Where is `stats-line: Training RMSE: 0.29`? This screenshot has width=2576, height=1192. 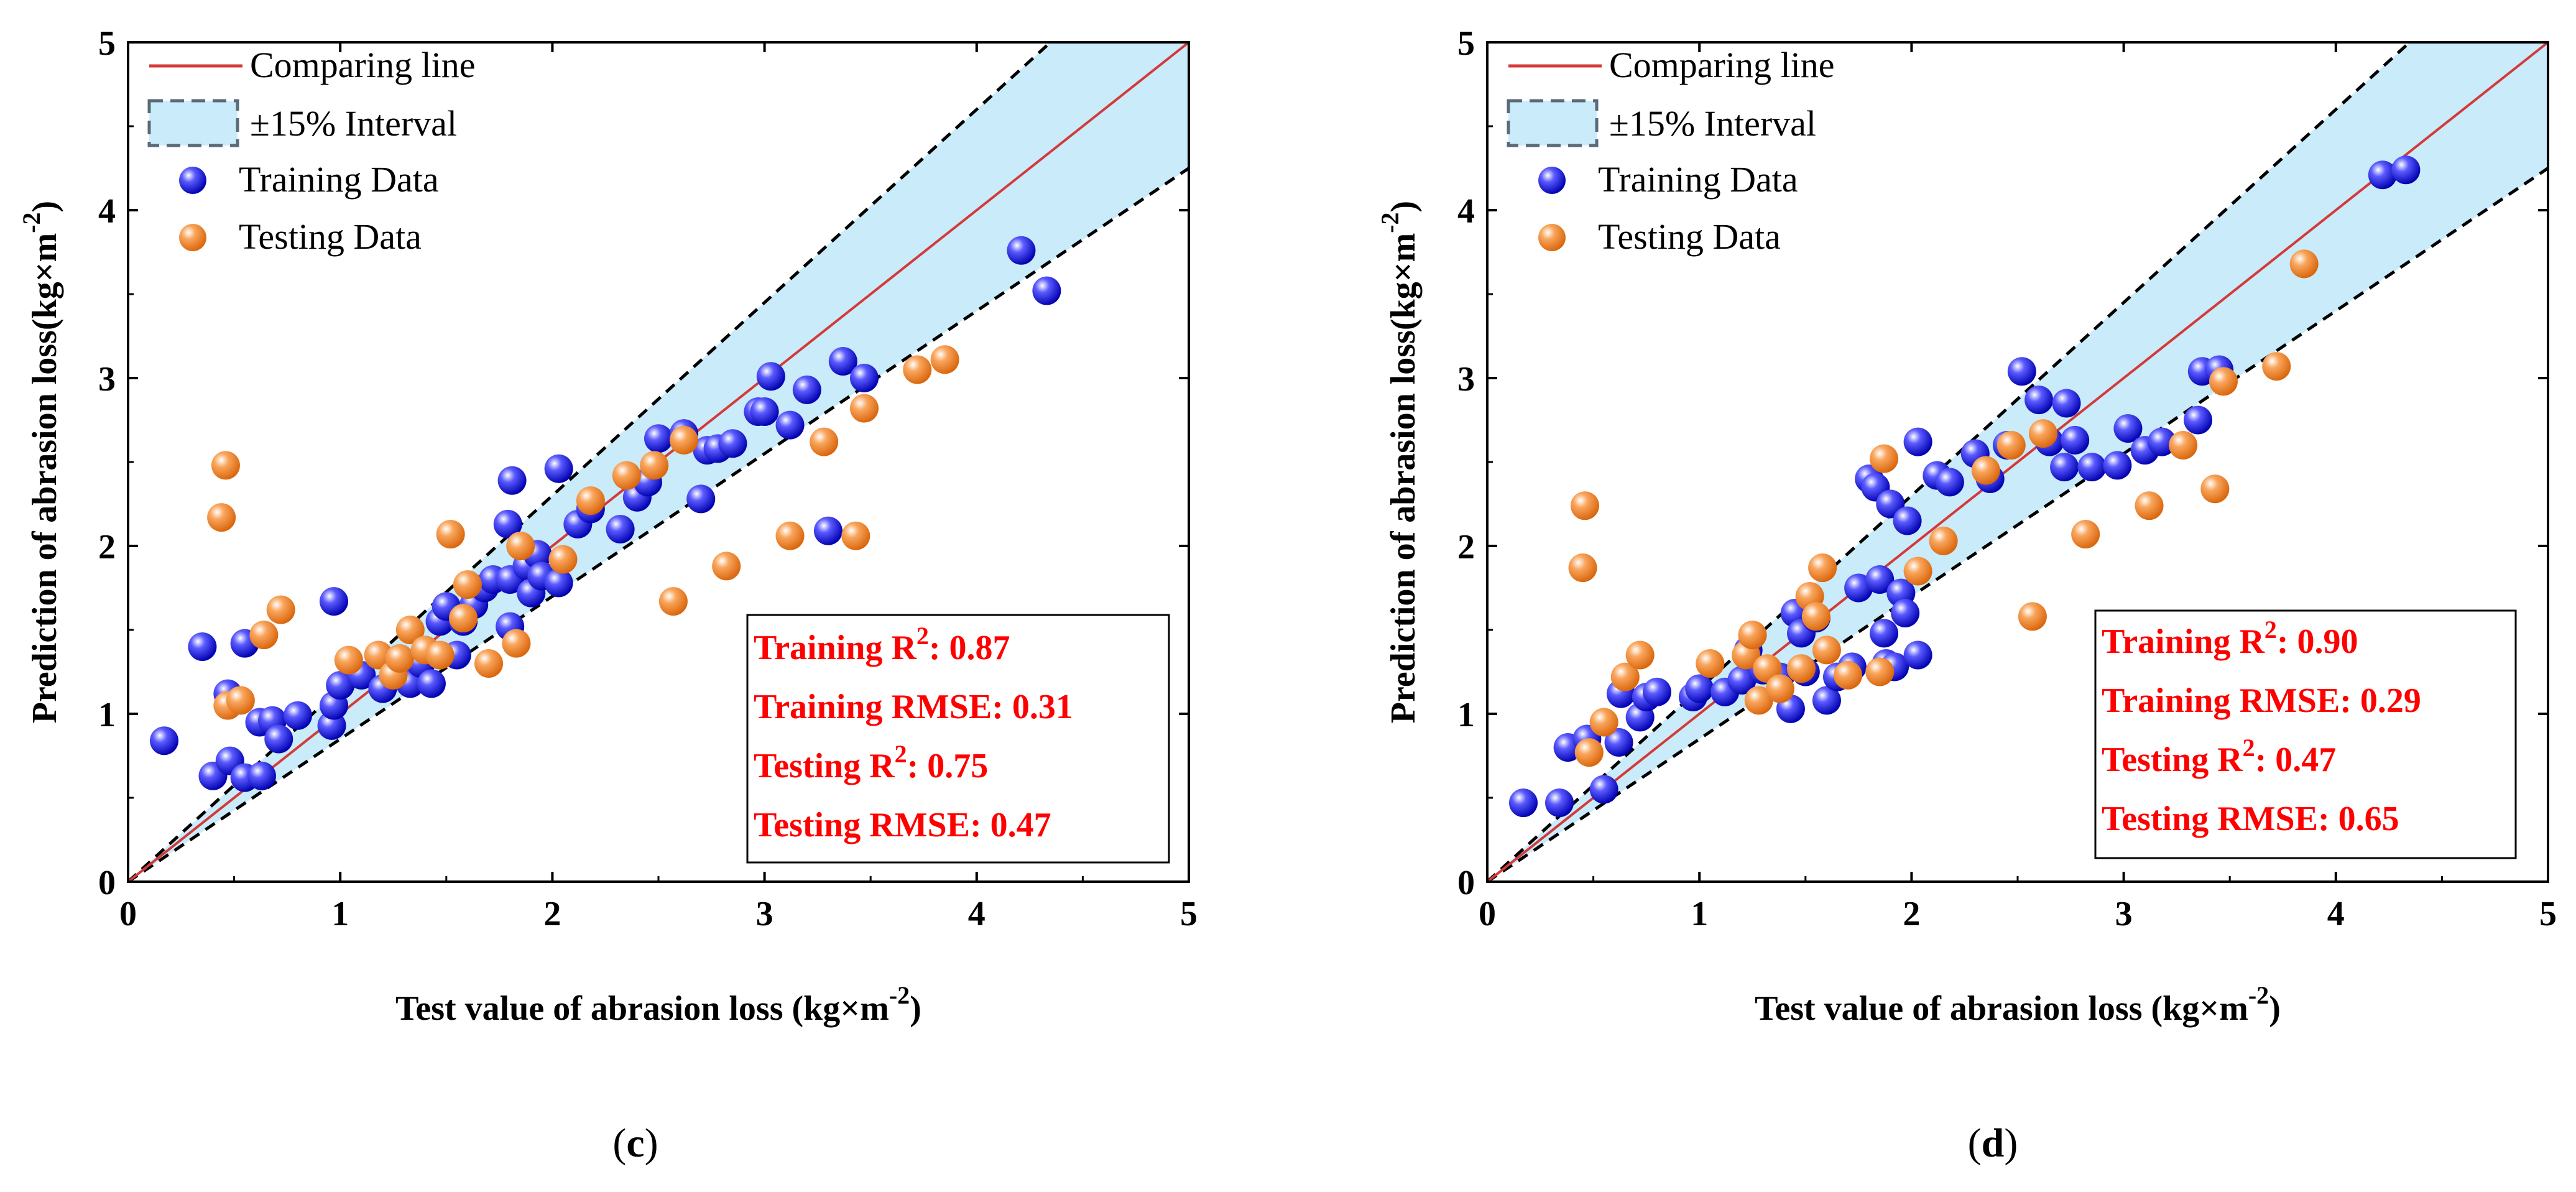
stats-line: Training RMSE: 0.29 is located at coordinates (2261, 701).